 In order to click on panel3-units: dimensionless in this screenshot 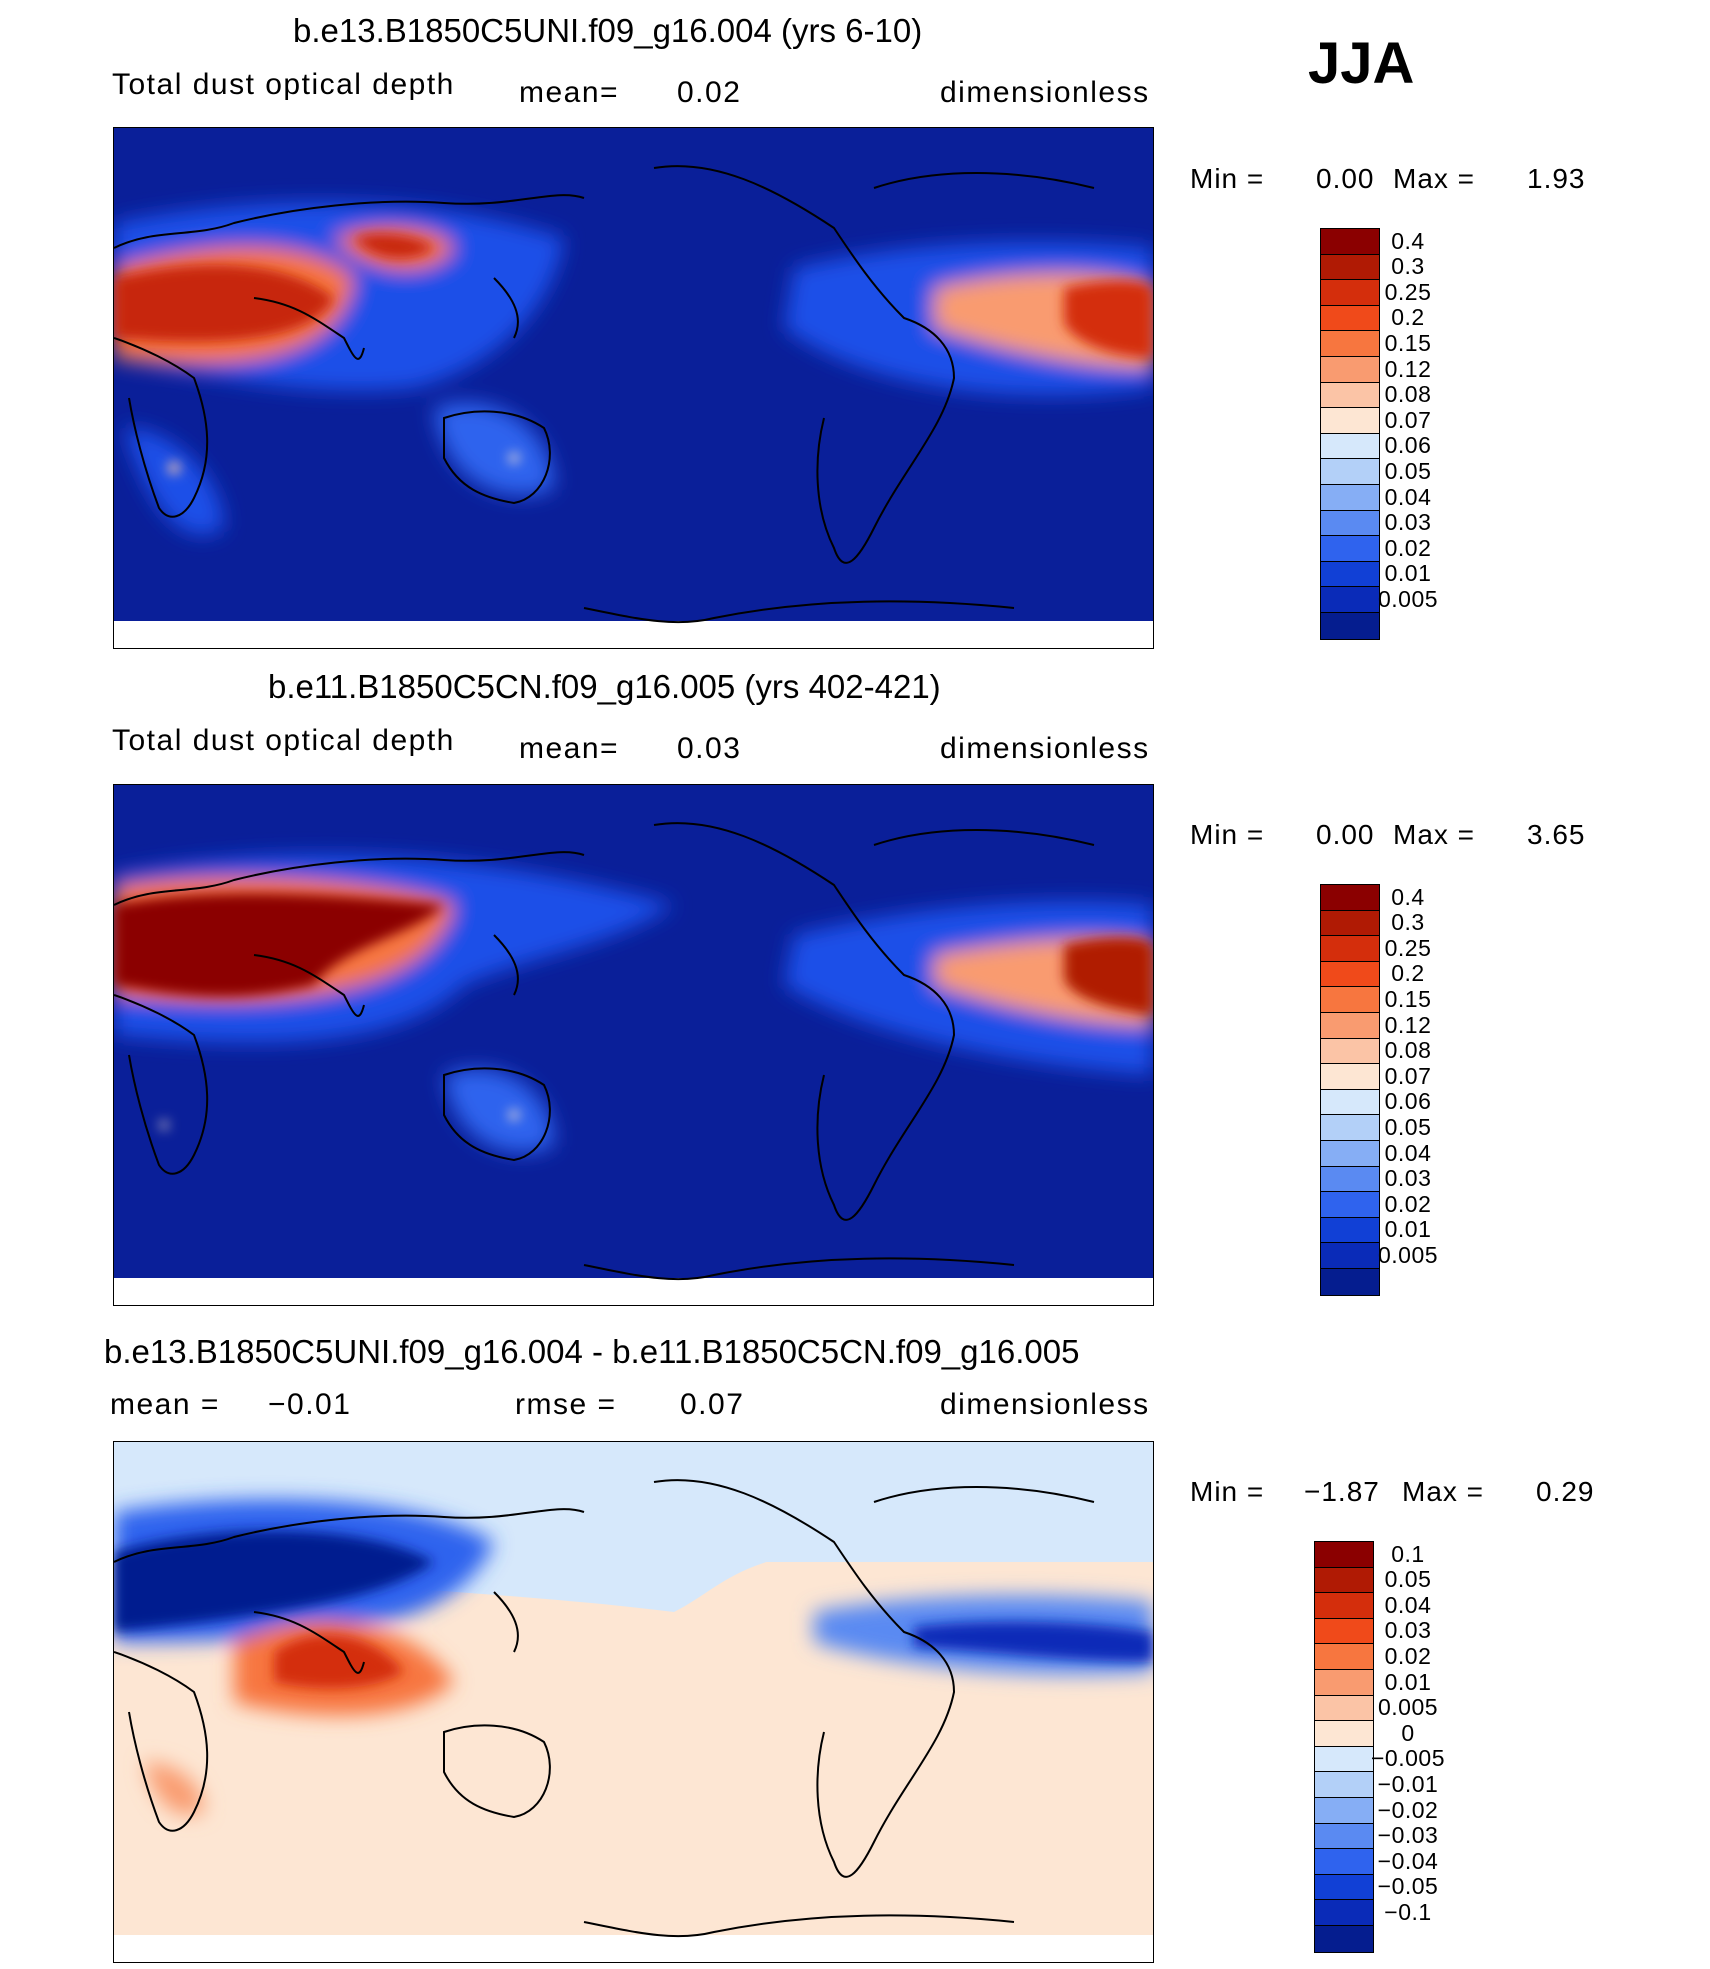, I will do `click(1045, 1404)`.